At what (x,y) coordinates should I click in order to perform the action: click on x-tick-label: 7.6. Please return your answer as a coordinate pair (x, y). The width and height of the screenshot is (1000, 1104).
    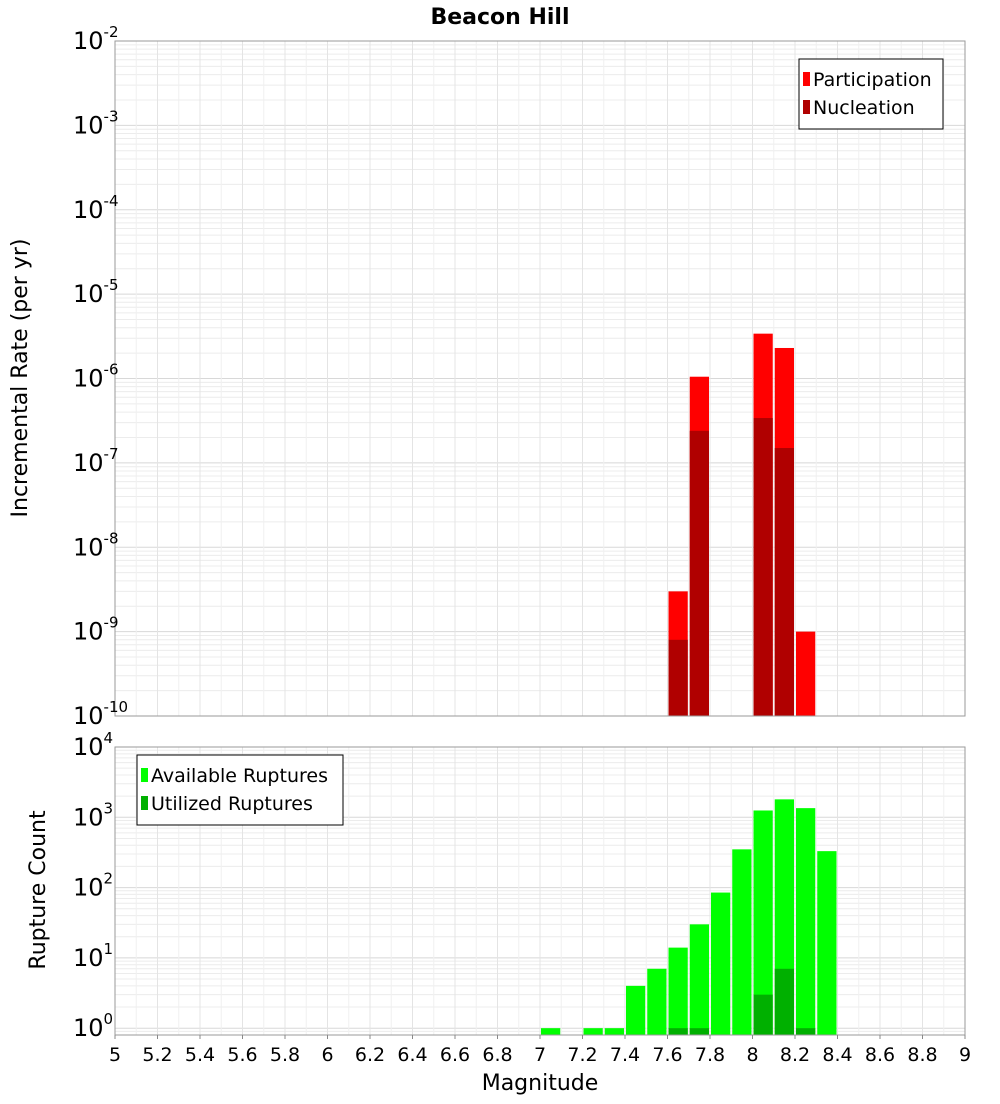
    Looking at the image, I should click on (667, 1055).